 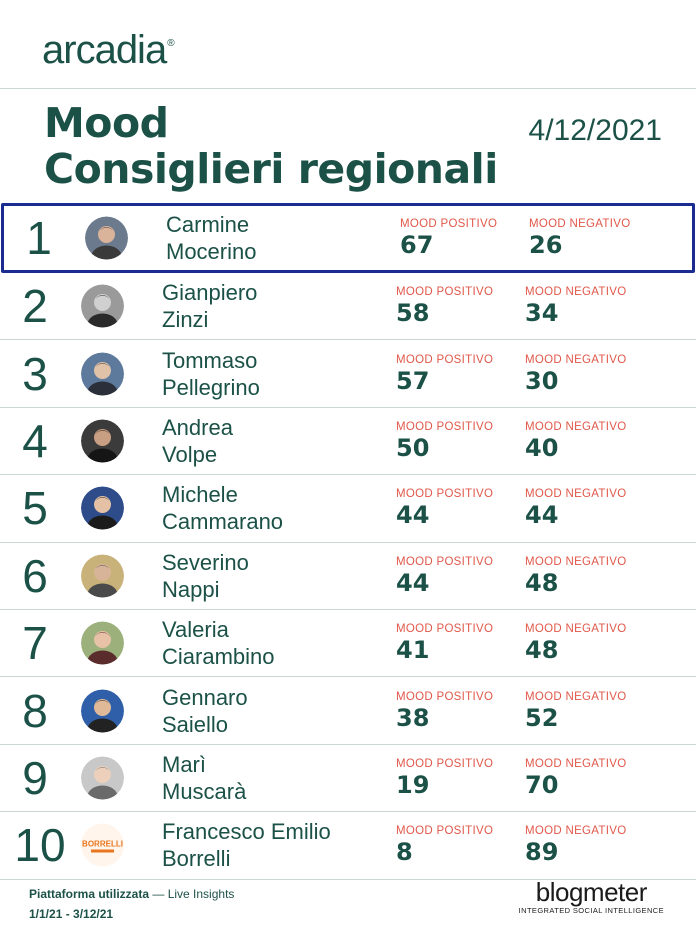 What do you see at coordinates (210, 360) in the screenshot?
I see `first-name: Tommaso` at bounding box center [210, 360].